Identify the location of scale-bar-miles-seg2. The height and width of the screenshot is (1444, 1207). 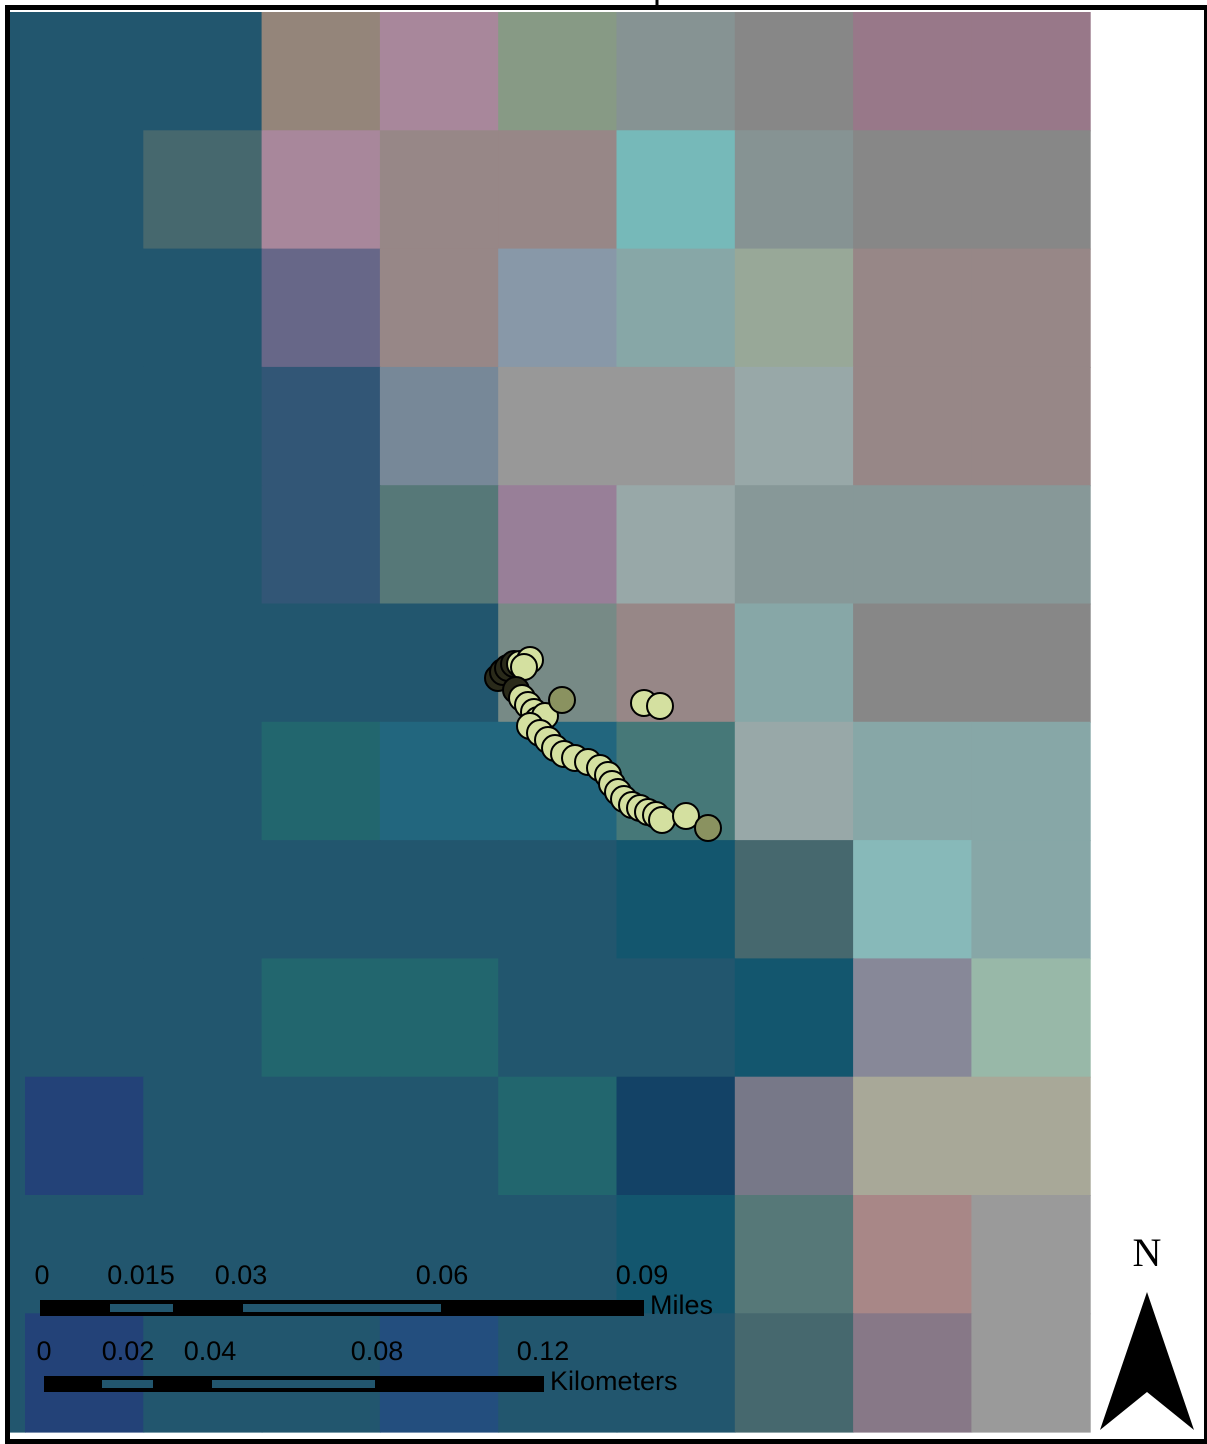
(342, 1308).